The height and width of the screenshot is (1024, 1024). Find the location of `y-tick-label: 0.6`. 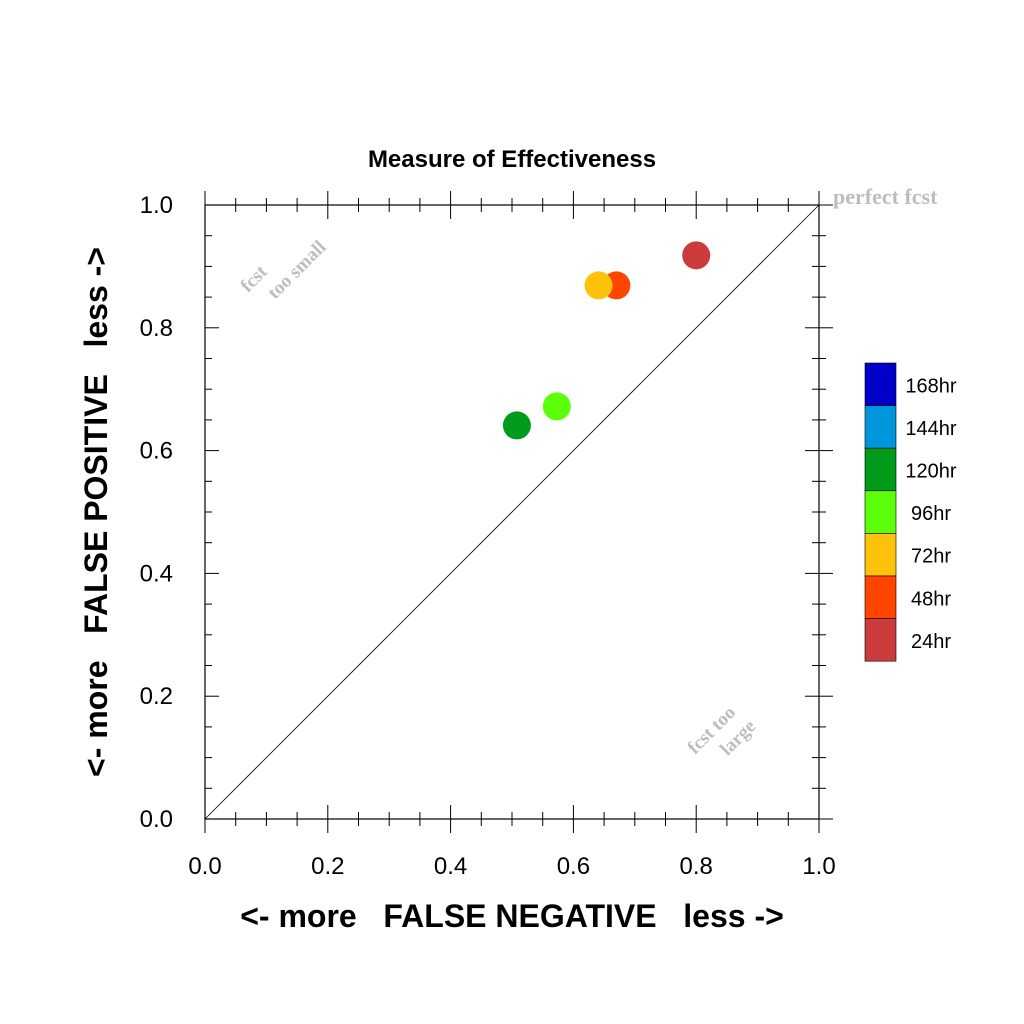

y-tick-label: 0.6 is located at coordinates (156, 451).